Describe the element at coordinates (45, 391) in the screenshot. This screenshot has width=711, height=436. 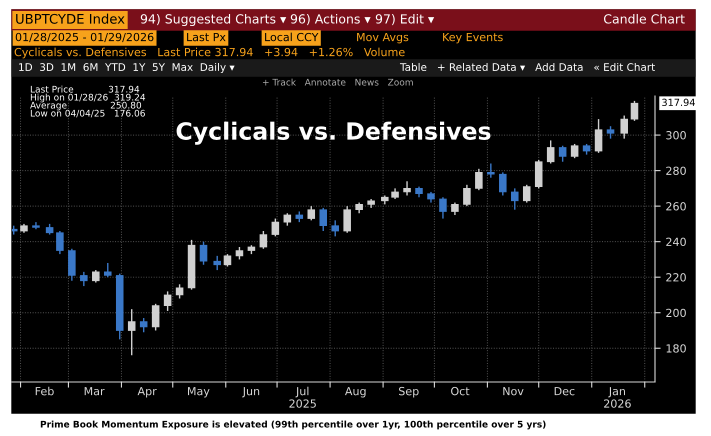
I see `x-tick-label: Feb` at that location.